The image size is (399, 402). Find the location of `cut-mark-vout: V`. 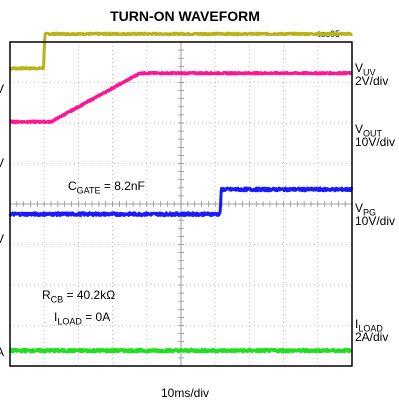

cut-mark-vout: V is located at coordinates (2, 163).